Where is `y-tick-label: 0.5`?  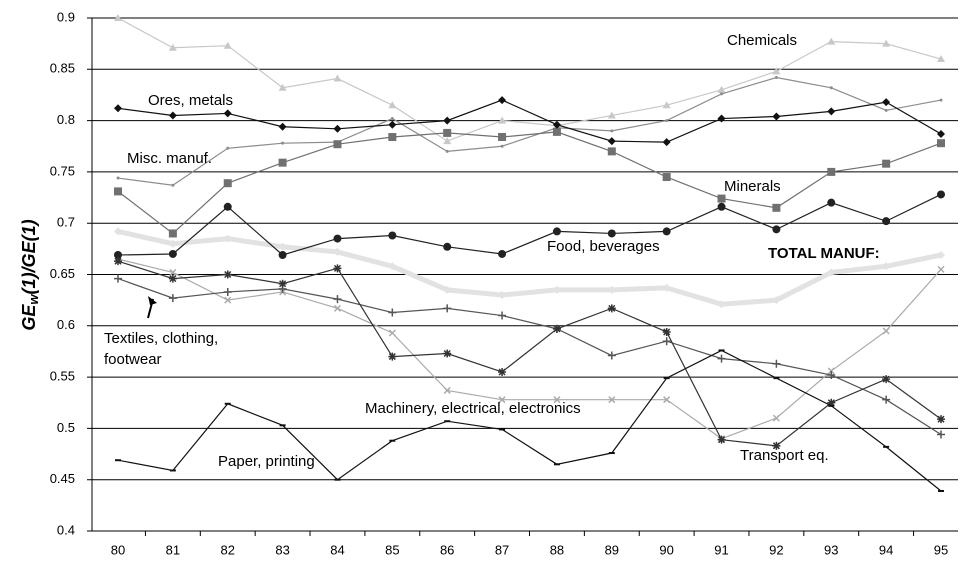 y-tick-label: 0.5 is located at coordinates (66, 427).